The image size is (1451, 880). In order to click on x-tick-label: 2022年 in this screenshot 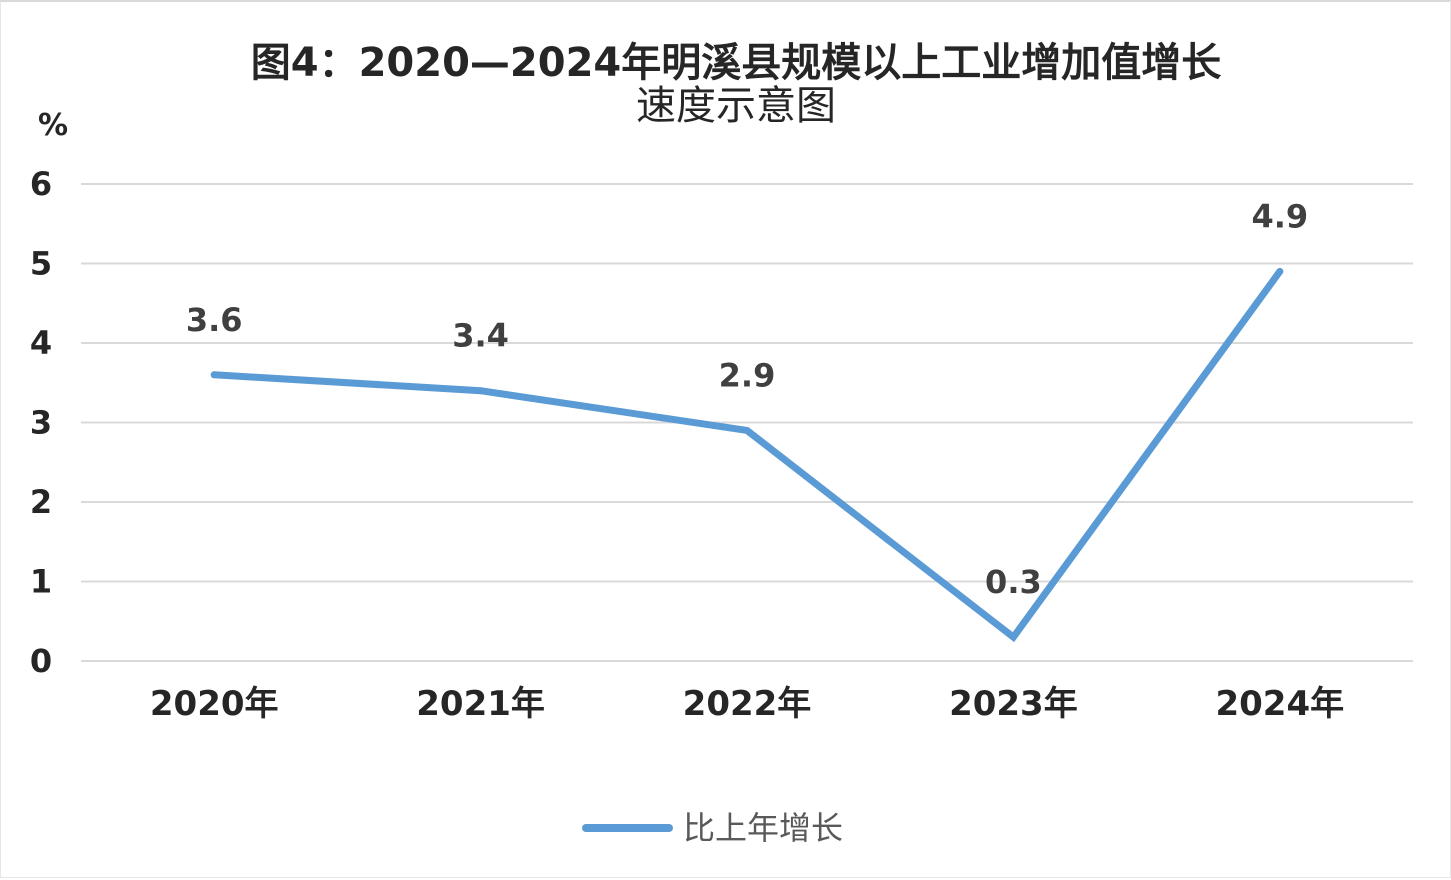, I will do `click(747, 704)`.